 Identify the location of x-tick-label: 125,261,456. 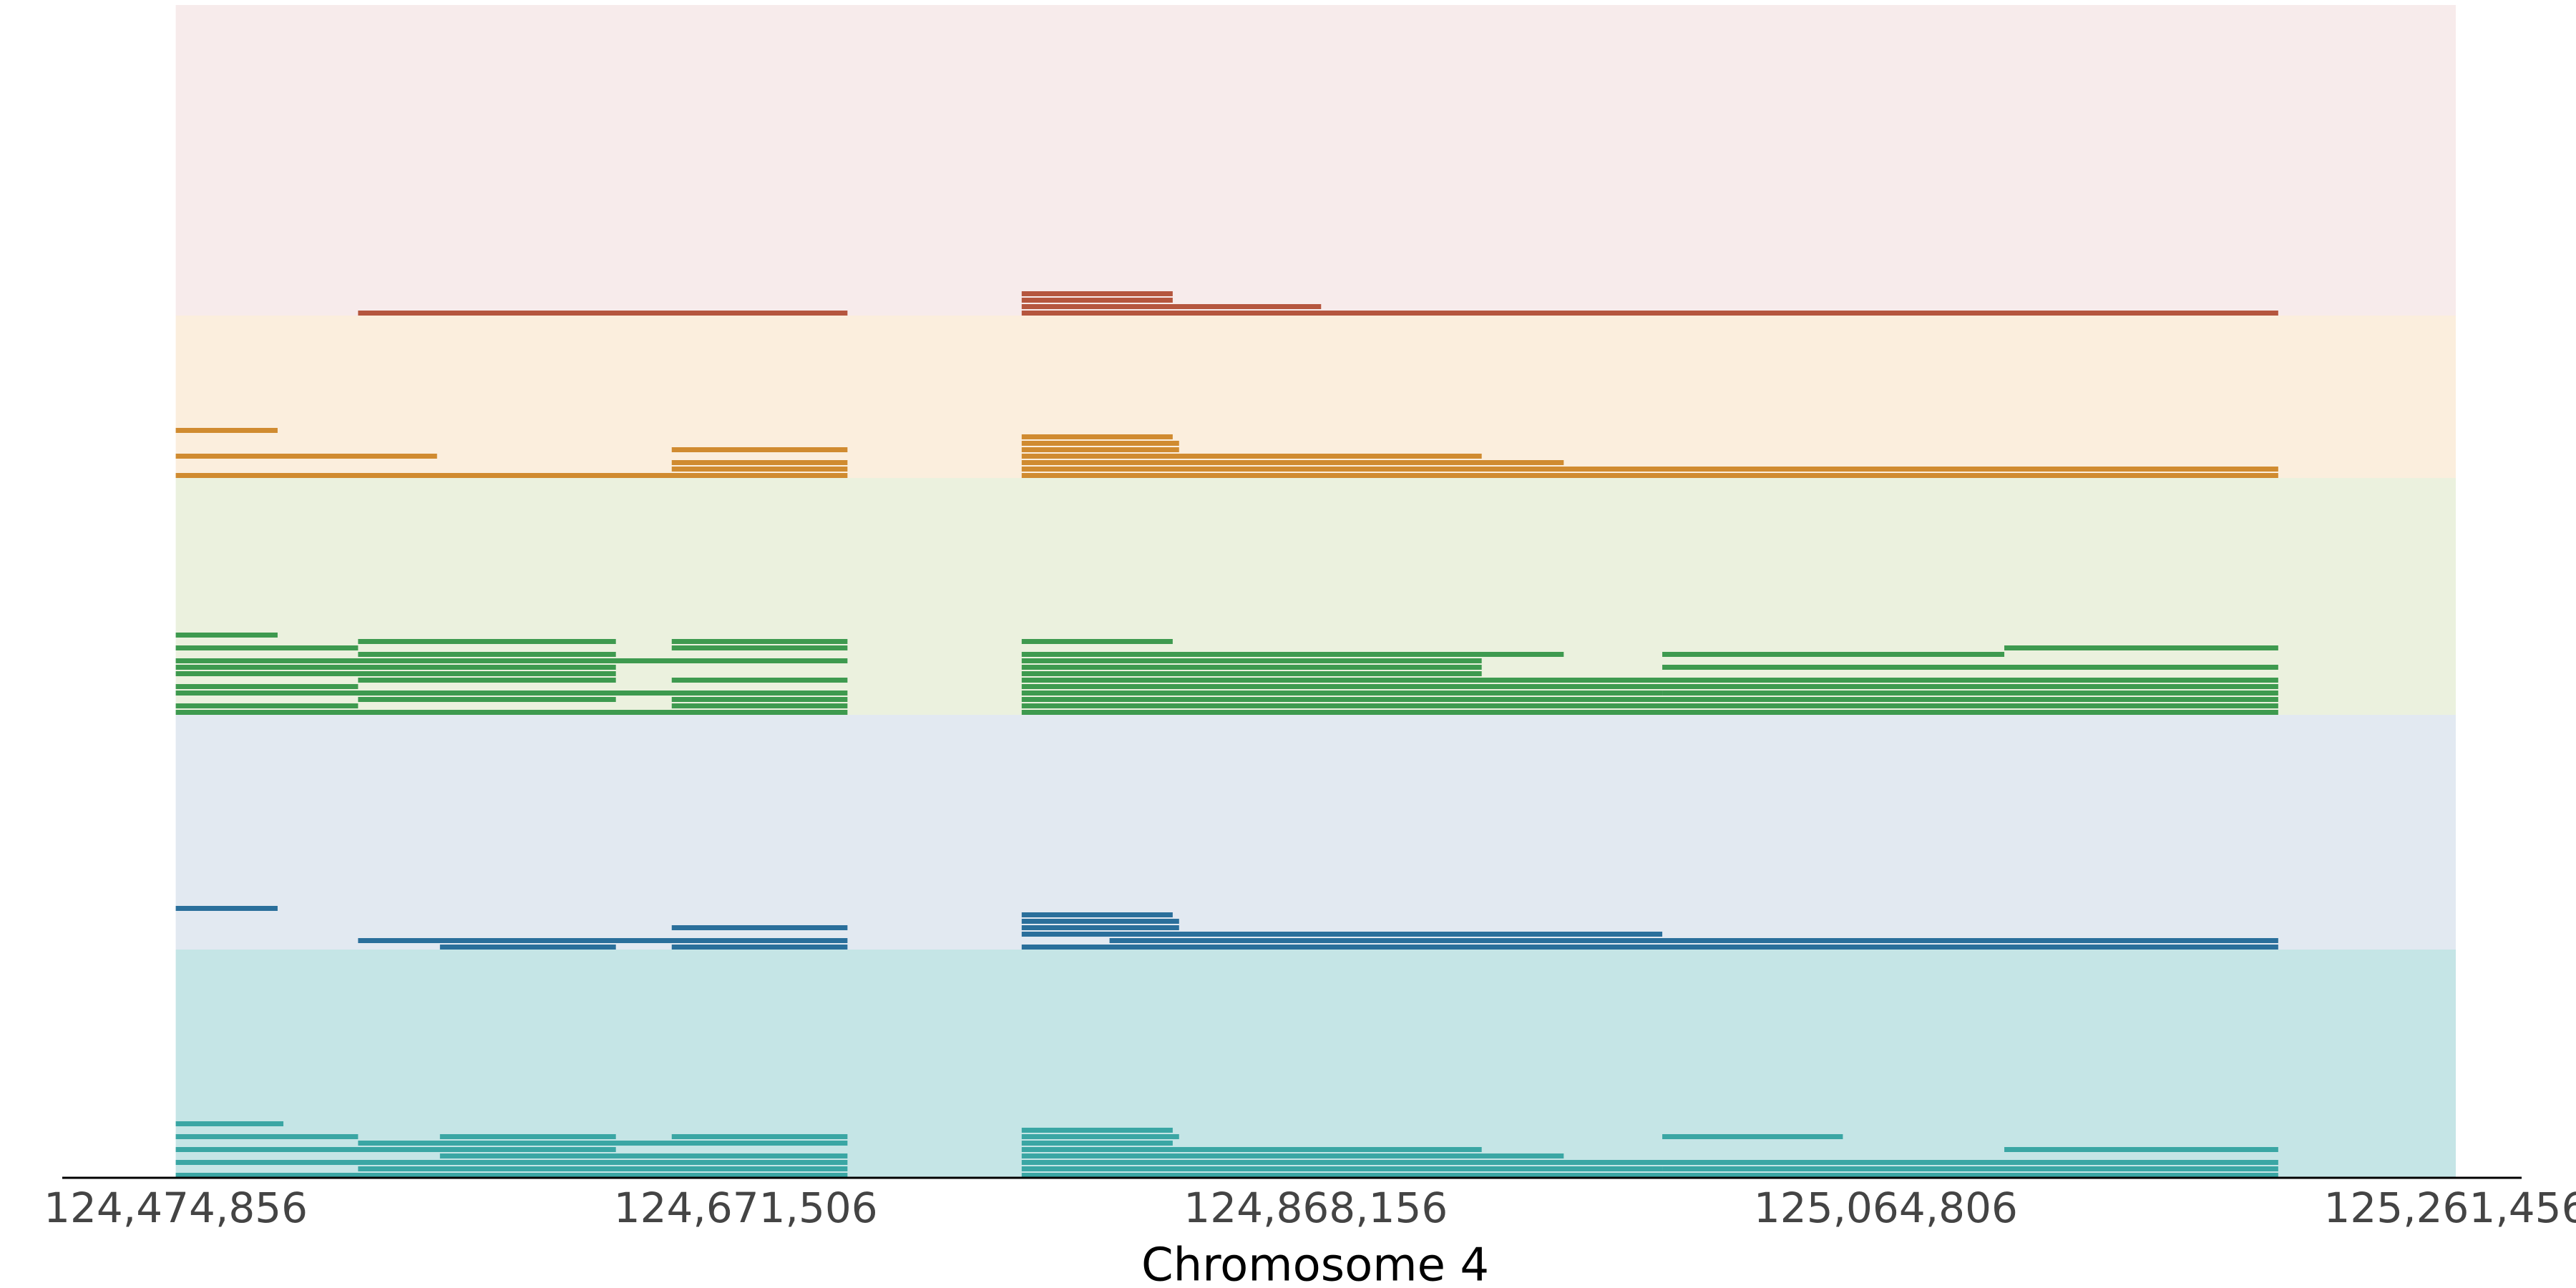
(2450, 1208).